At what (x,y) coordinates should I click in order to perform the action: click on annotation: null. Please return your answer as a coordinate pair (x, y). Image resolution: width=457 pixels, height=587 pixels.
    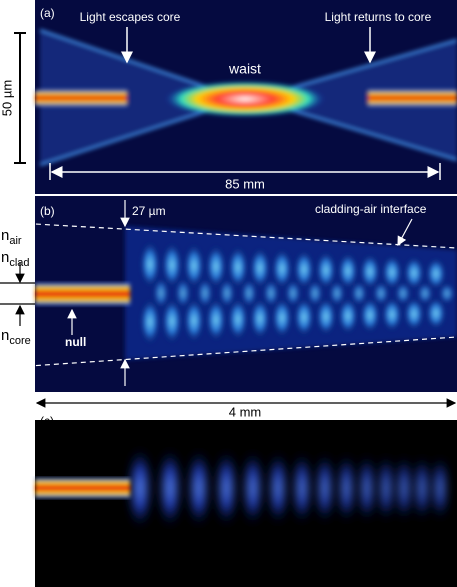
    Looking at the image, I should click on (75, 342).